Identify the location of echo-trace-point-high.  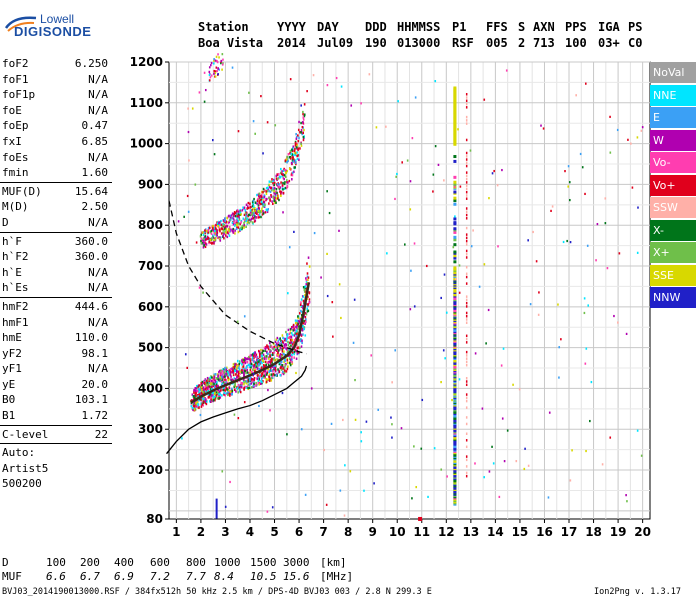
(222, 54).